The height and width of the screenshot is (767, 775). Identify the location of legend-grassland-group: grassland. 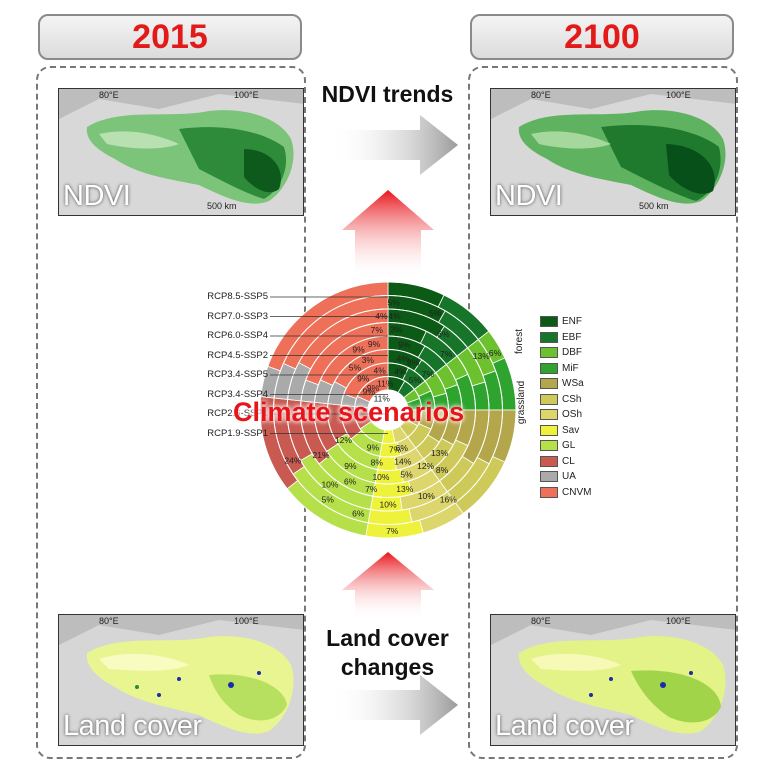
(522, 402).